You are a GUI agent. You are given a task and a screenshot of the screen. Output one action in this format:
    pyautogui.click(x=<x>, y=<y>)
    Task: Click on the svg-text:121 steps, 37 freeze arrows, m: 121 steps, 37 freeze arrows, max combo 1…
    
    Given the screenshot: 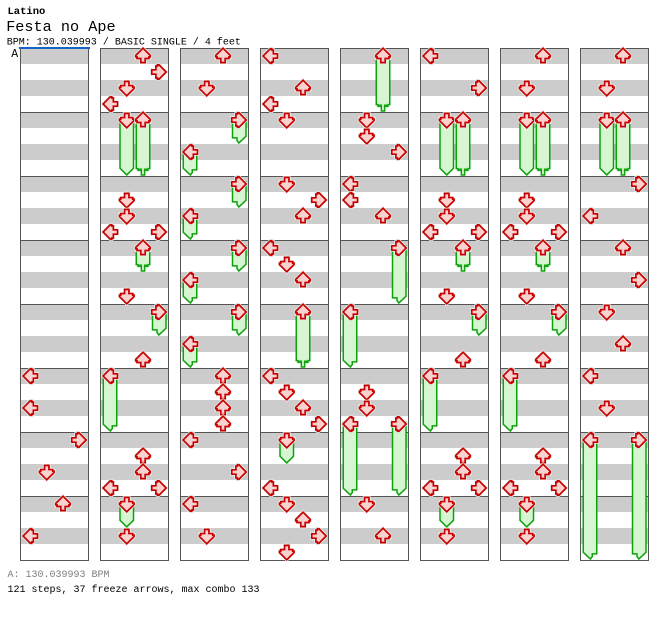 What is the action you would take?
    pyautogui.click(x=134, y=590)
    